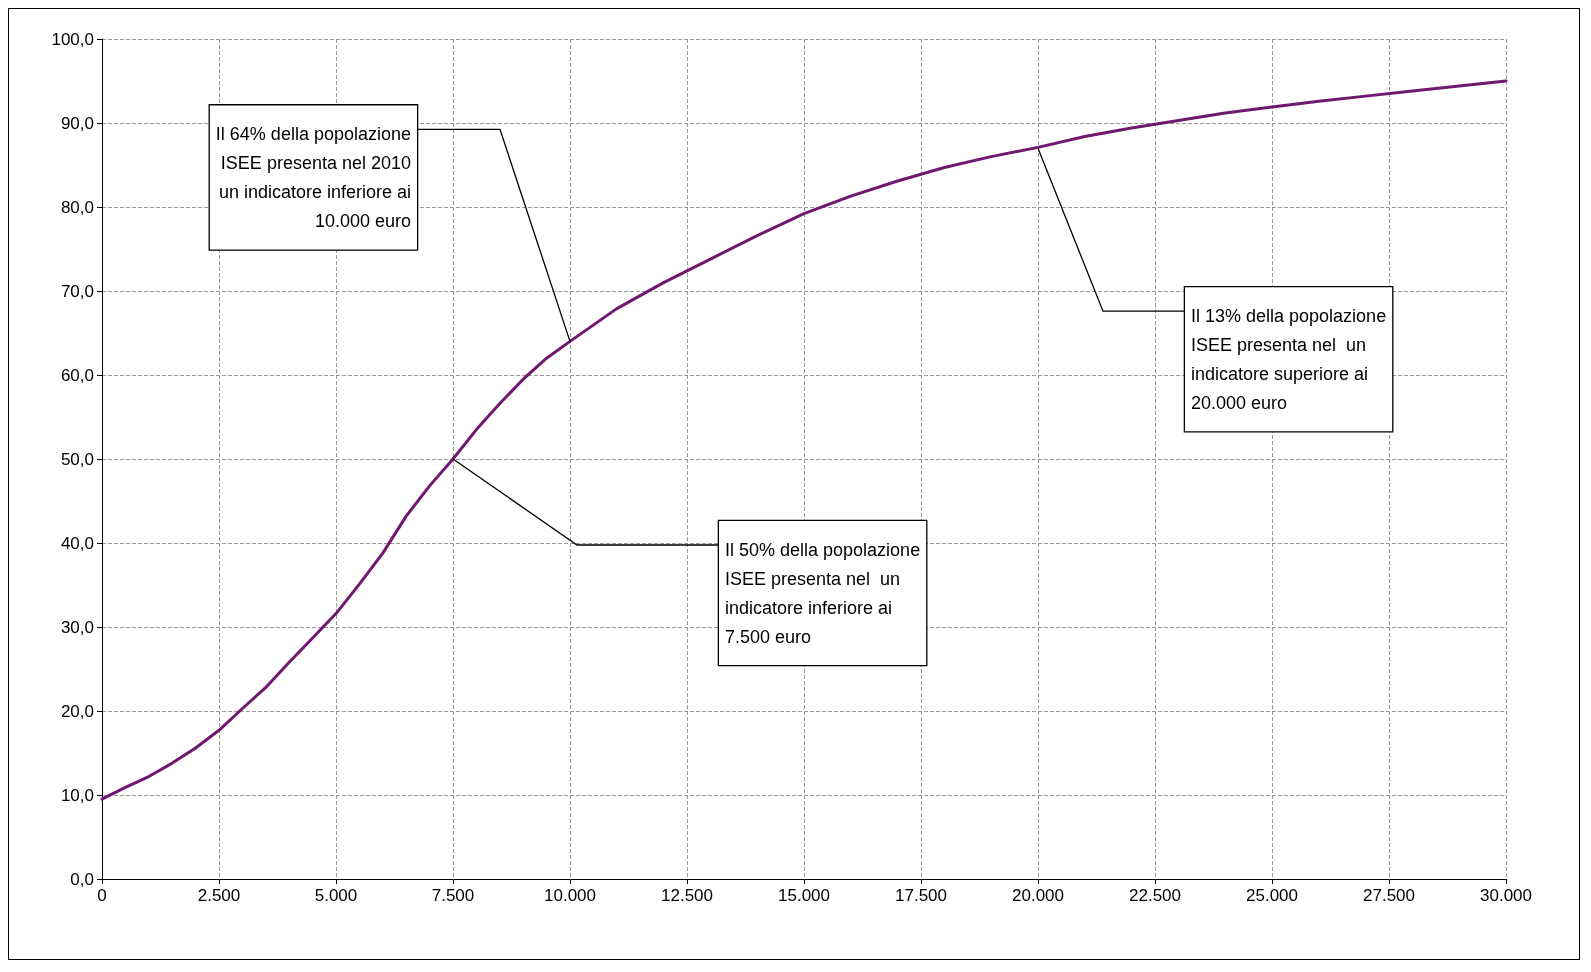 Image resolution: width=1591 pixels, height=972 pixels. I want to click on x-tick-label: 2.500, so click(219, 895).